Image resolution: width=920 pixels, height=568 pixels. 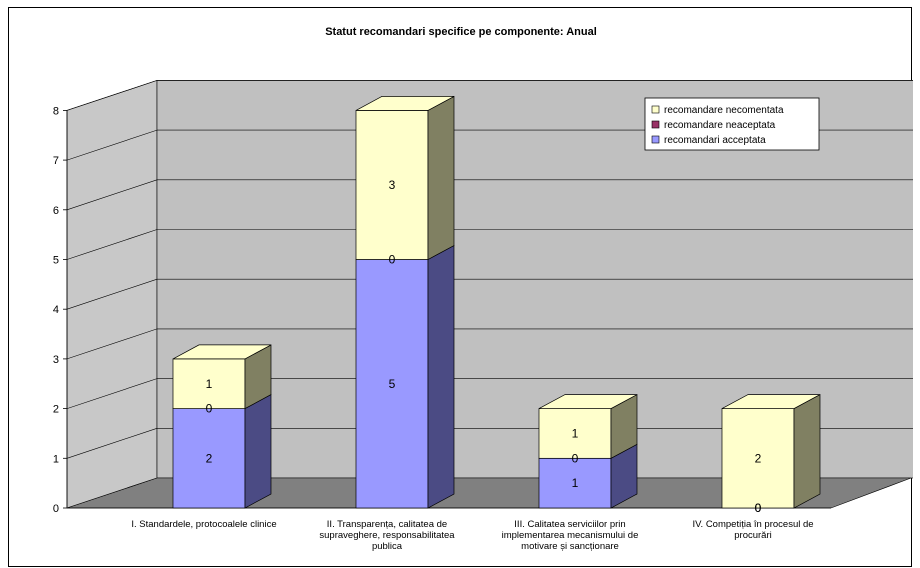 What do you see at coordinates (60, 310) in the screenshot?
I see `y-axis: 0 1 2 3 4 5 6 7 8` at bounding box center [60, 310].